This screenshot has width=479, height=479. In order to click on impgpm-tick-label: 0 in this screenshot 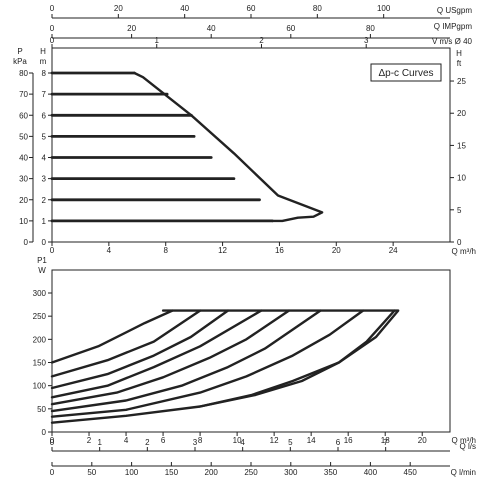, I will do `click(52, 28)`.